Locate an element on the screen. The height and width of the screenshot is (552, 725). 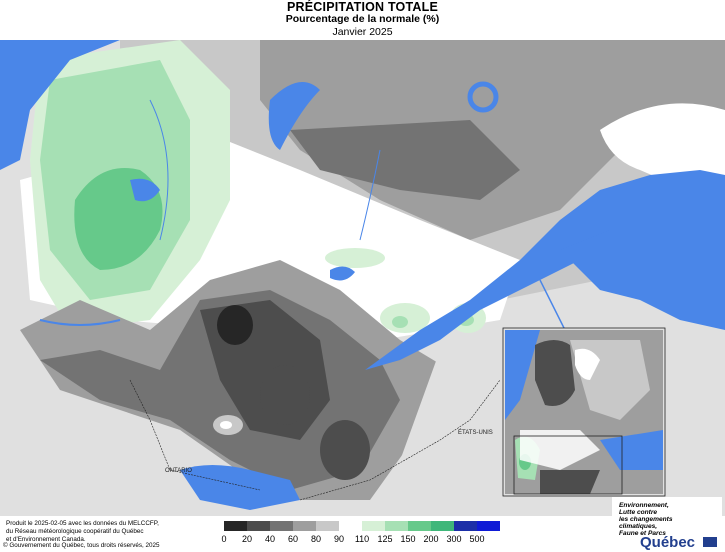
legend-tick: 80 is located at coordinates (315, 539).